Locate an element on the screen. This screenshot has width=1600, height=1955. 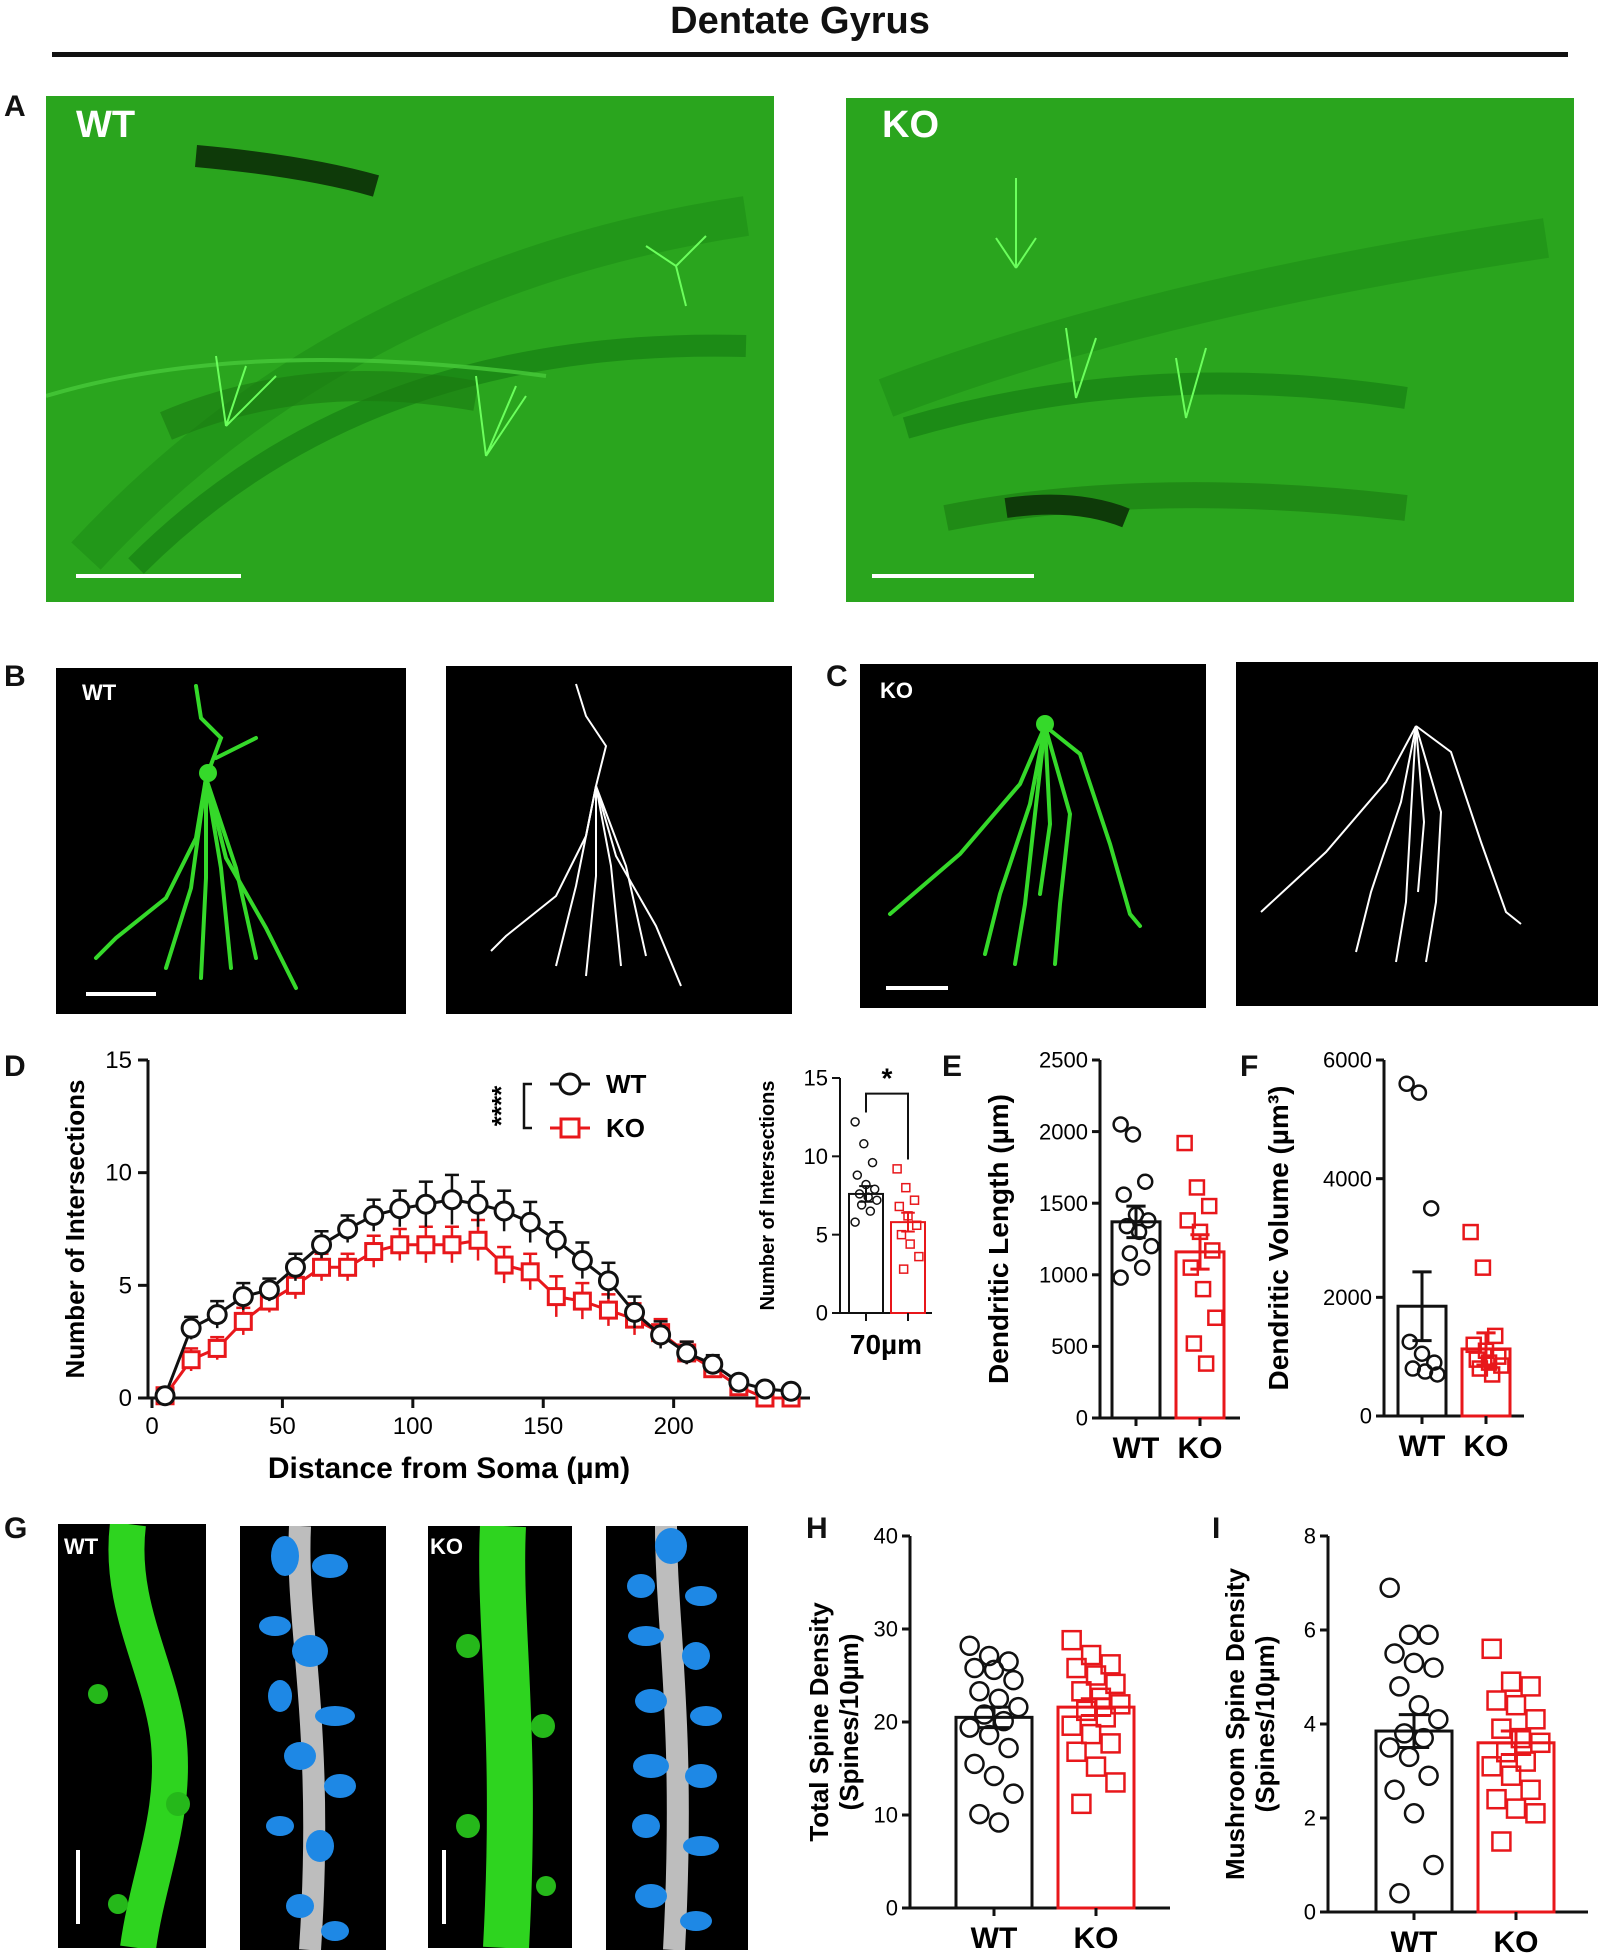
panel-label-i: I is located at coordinates (1216, 1528).